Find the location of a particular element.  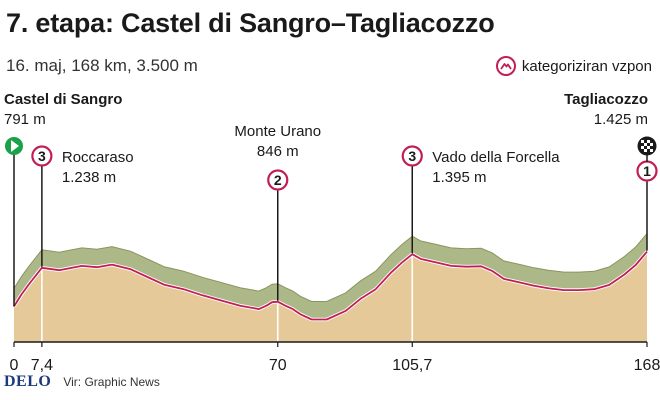

legend-label: kategoriziran vzpon is located at coordinates (586, 66).